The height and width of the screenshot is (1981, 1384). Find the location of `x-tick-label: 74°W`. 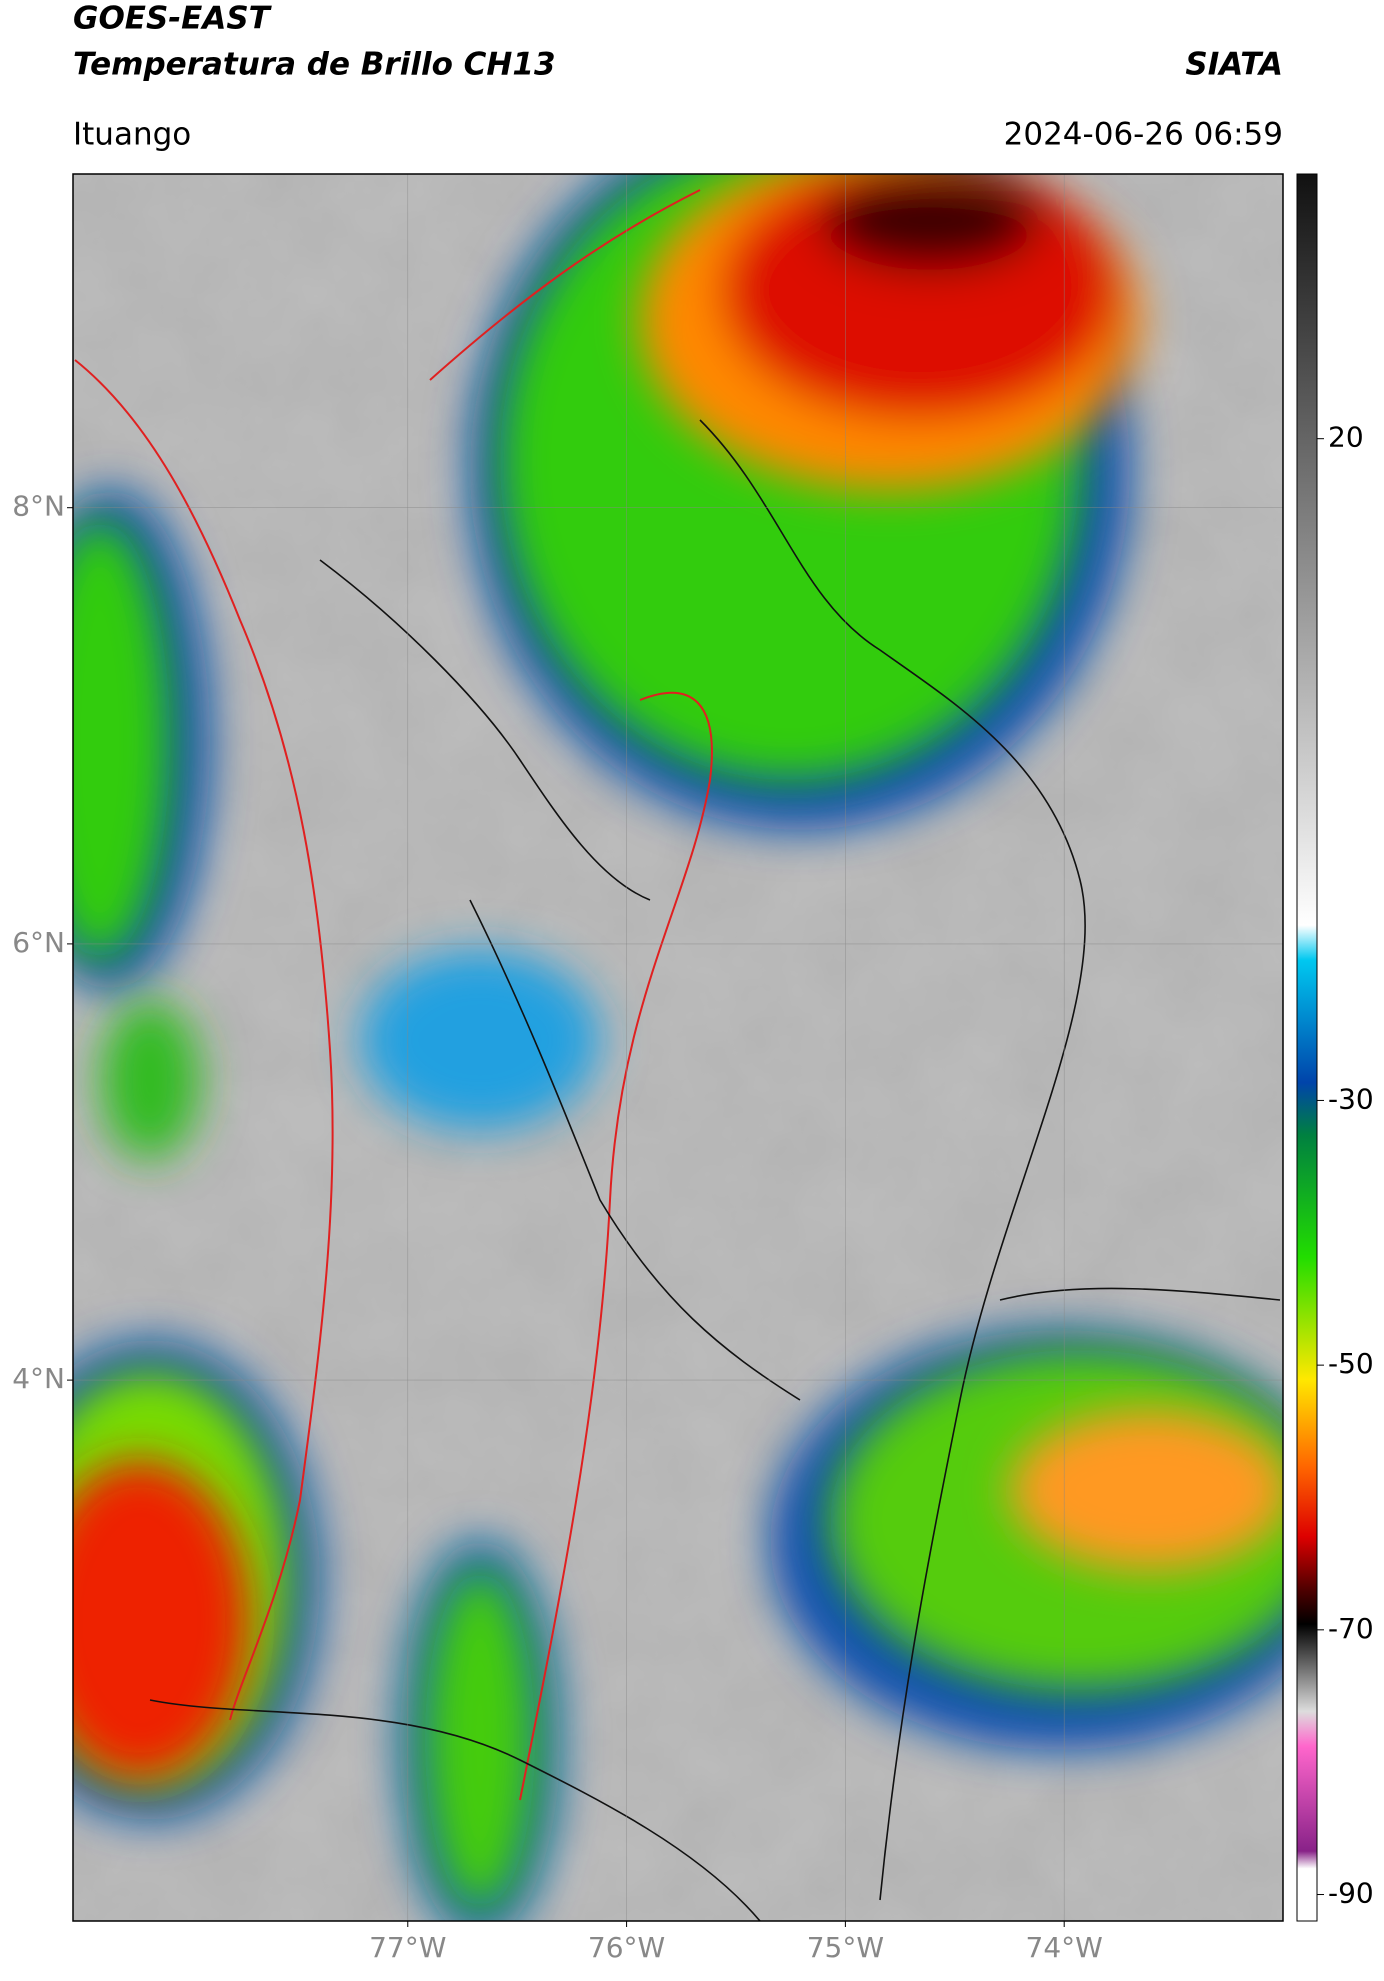

x-tick-label: 74°W is located at coordinates (1064, 1947).